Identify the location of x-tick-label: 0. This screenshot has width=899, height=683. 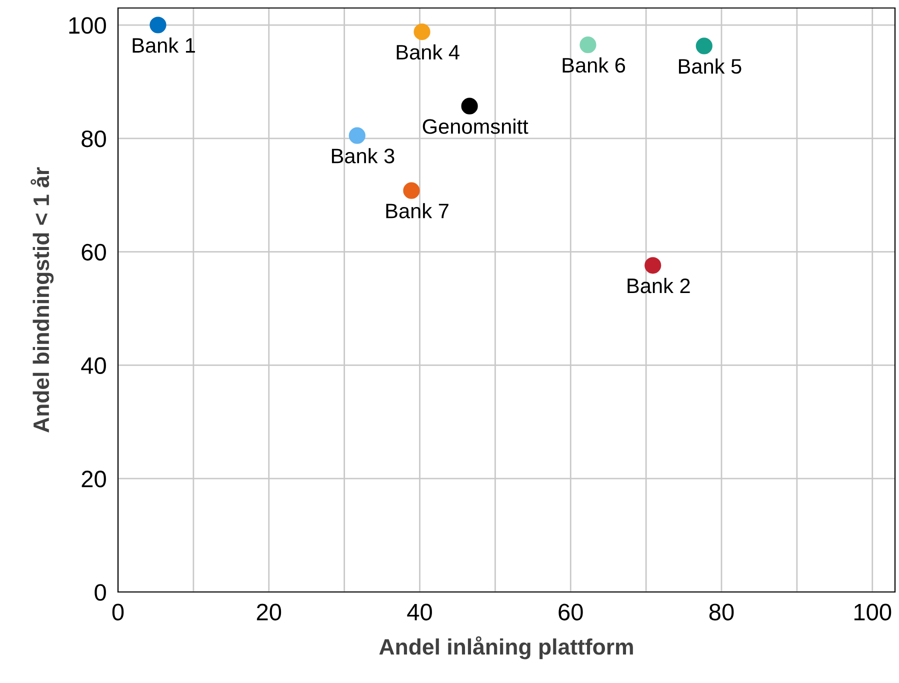
(118, 612).